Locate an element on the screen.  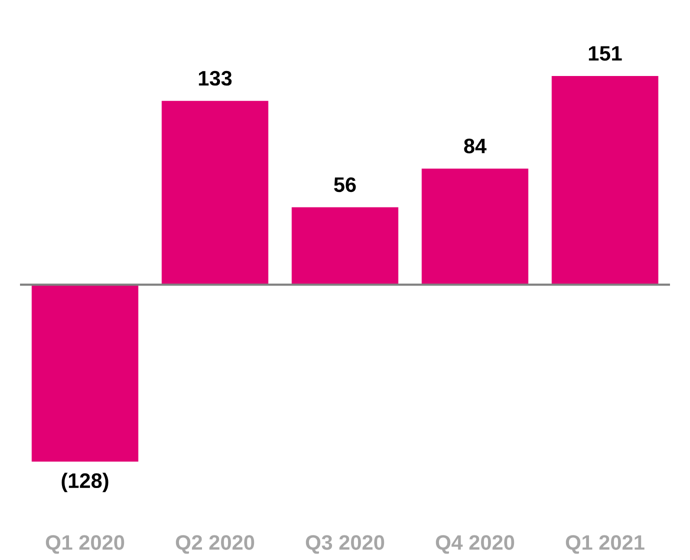
x-tick-label: Q3 2020 is located at coordinates (345, 544).